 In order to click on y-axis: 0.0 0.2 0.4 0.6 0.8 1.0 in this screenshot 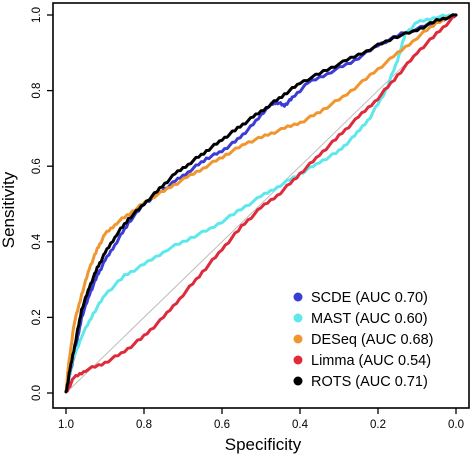, I will do `click(42, 204)`.